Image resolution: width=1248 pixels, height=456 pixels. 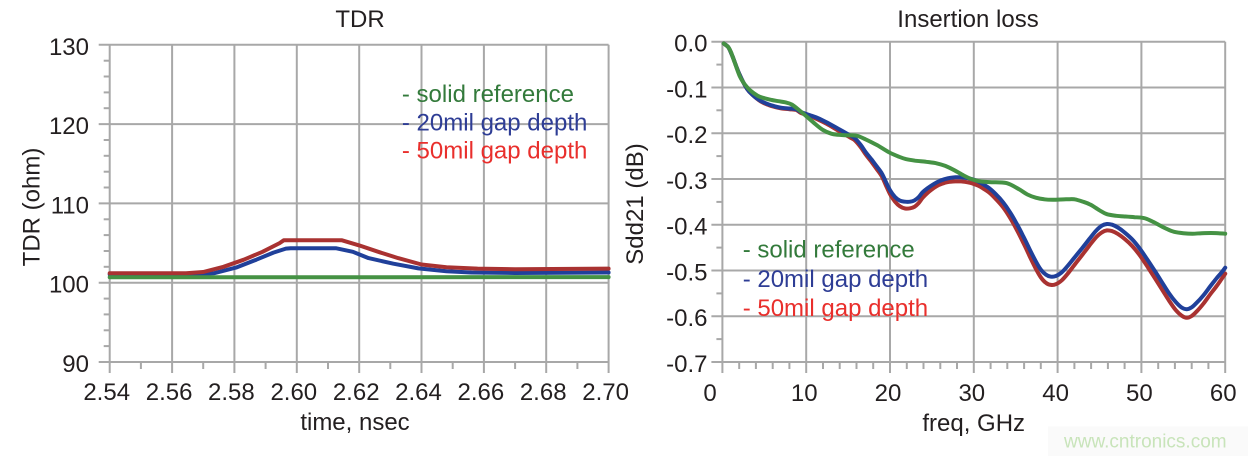 I want to click on svg-text: -0.4, so click(x=686, y=227).